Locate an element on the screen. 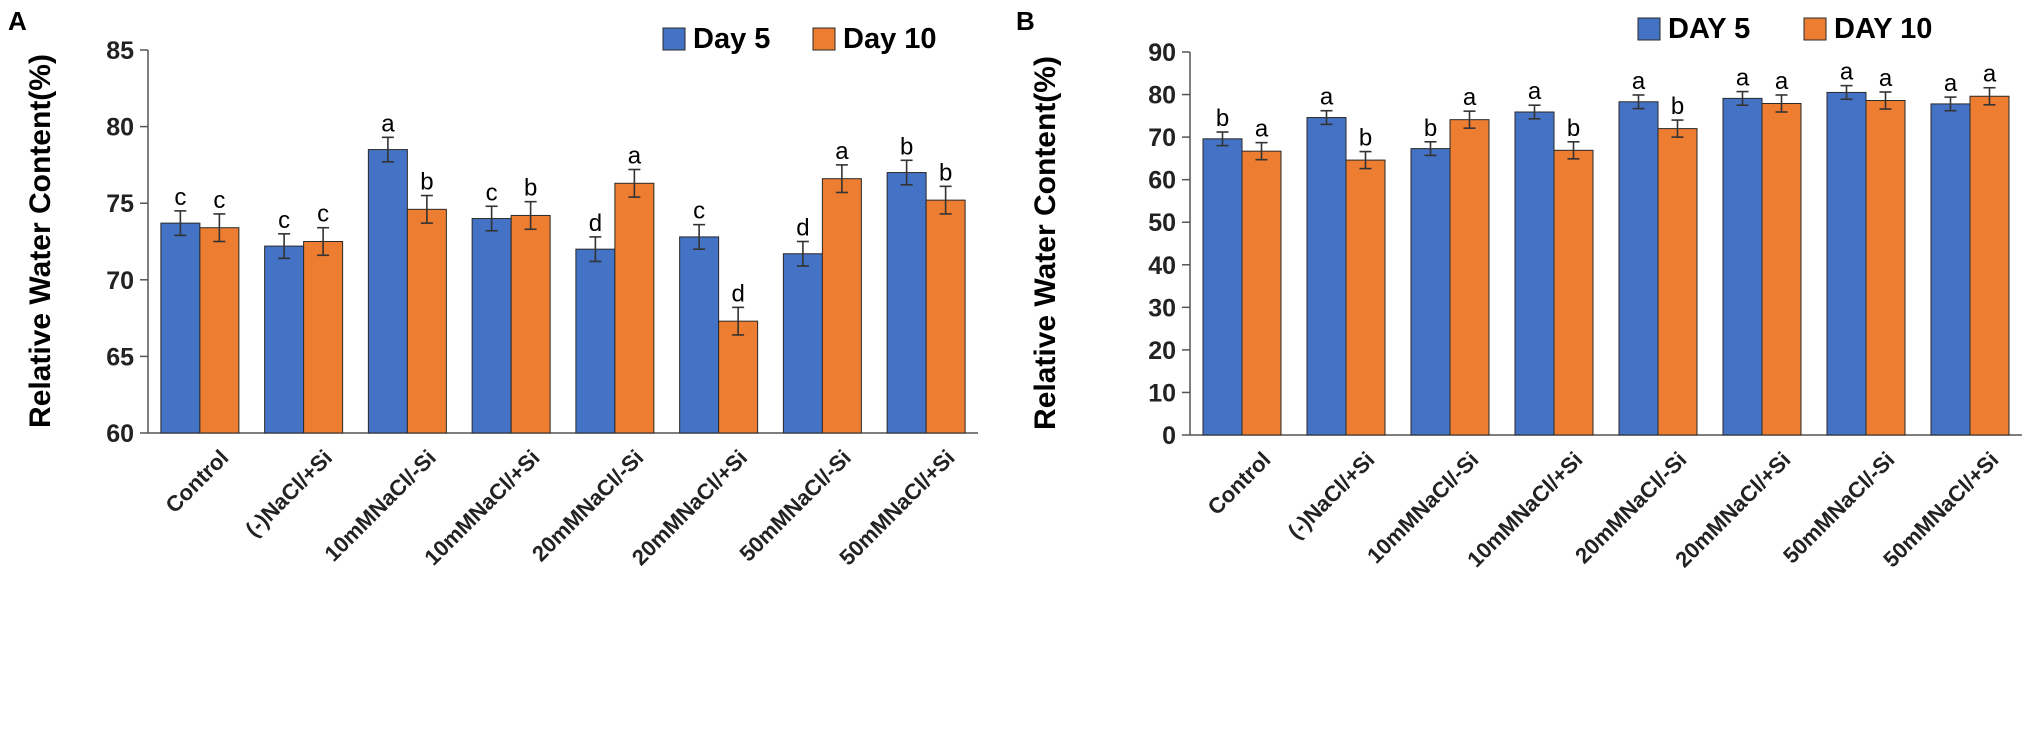  legend-label: Day 10 is located at coordinates (890, 39).